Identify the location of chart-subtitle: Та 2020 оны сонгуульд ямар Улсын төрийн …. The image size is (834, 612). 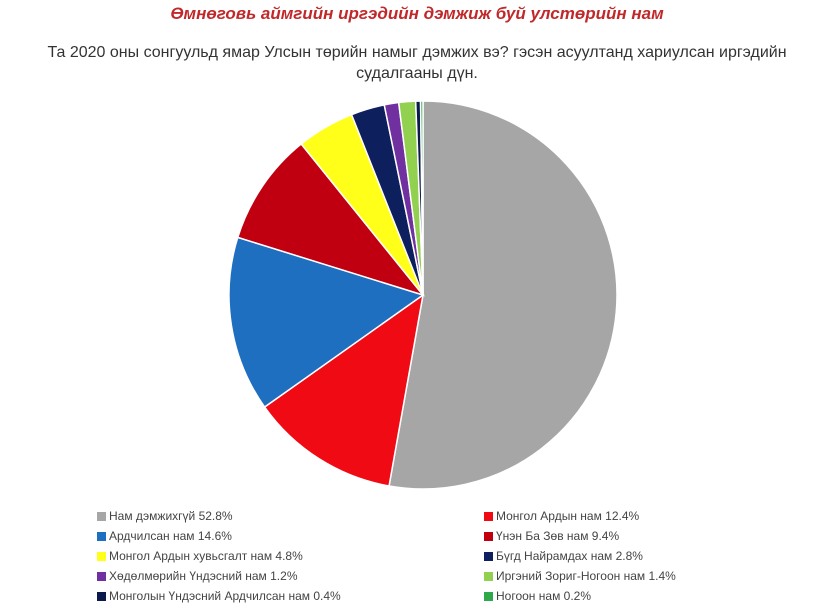
(417, 63).